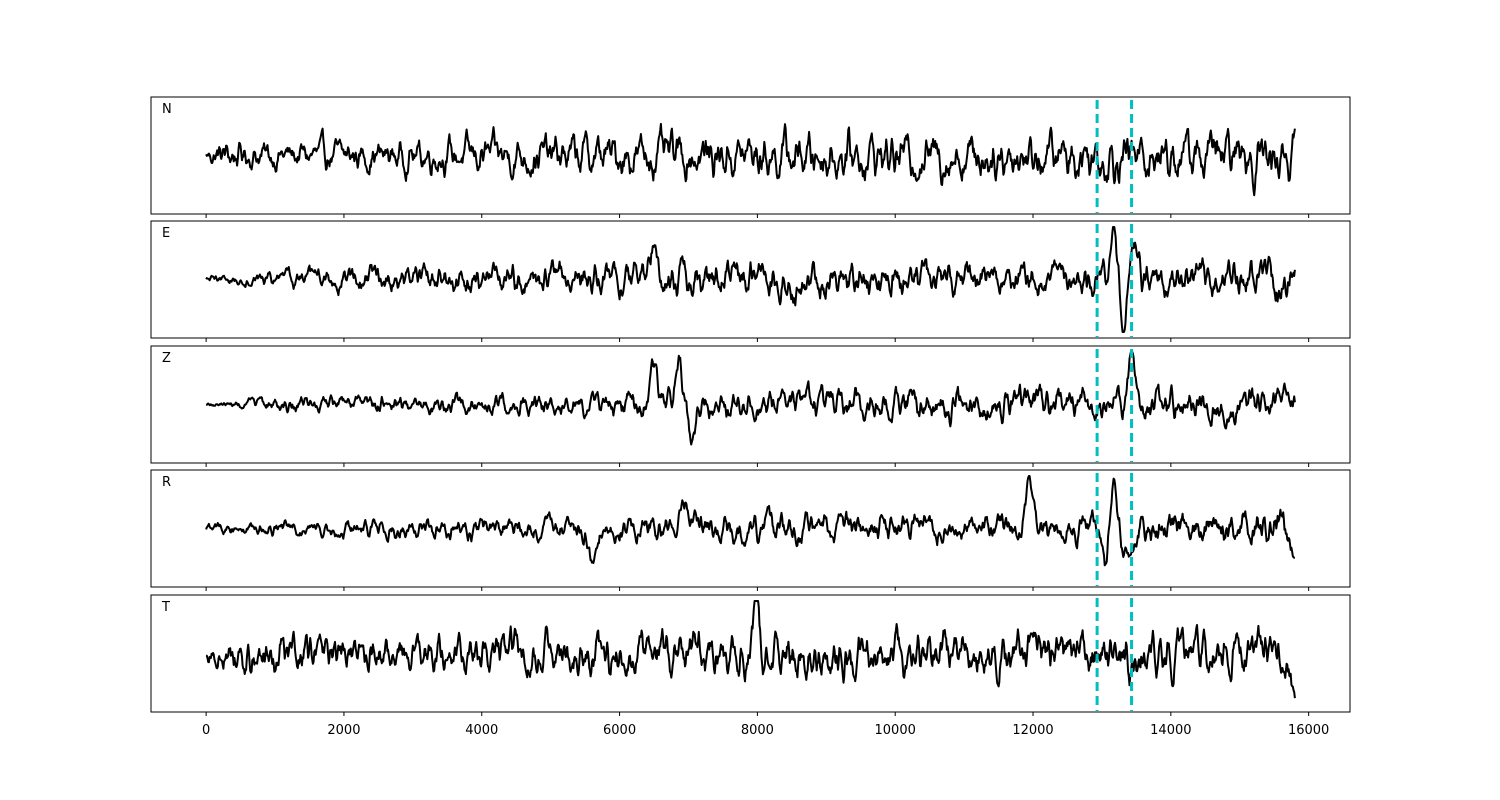 Image resolution: width=1500 pixels, height=800 pixels. What do you see at coordinates (166, 233) in the screenshot?
I see `panel-label: E` at bounding box center [166, 233].